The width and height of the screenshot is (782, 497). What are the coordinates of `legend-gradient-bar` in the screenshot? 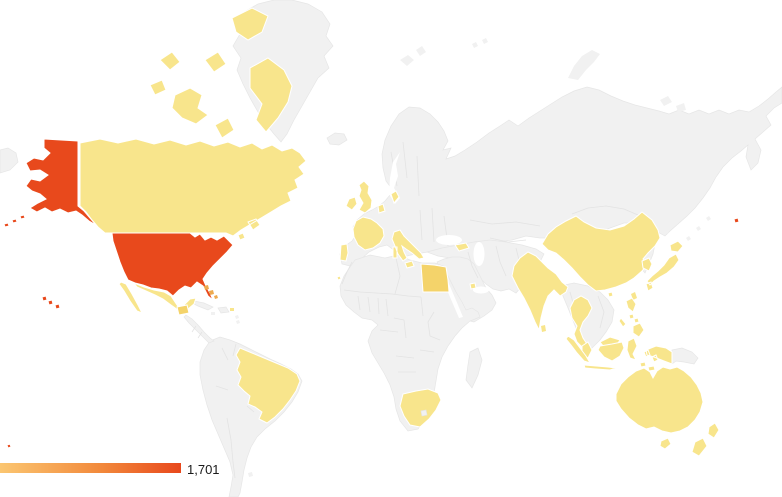 It's located at (90, 468).